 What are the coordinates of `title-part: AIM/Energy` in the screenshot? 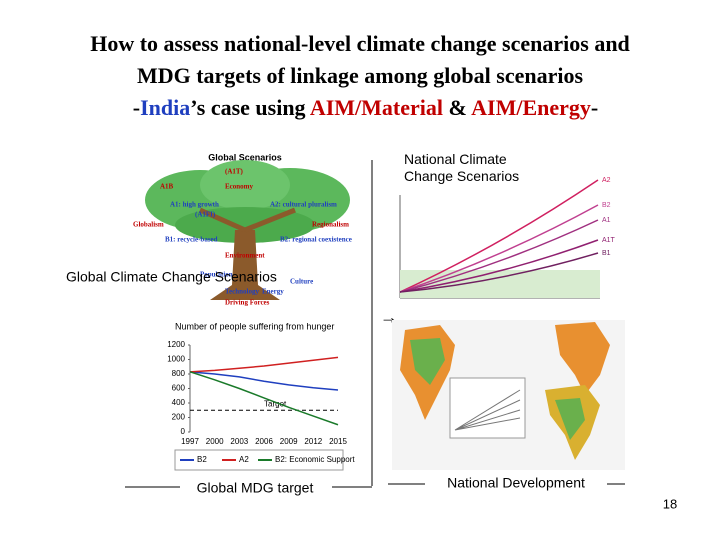 It's located at (531, 107).